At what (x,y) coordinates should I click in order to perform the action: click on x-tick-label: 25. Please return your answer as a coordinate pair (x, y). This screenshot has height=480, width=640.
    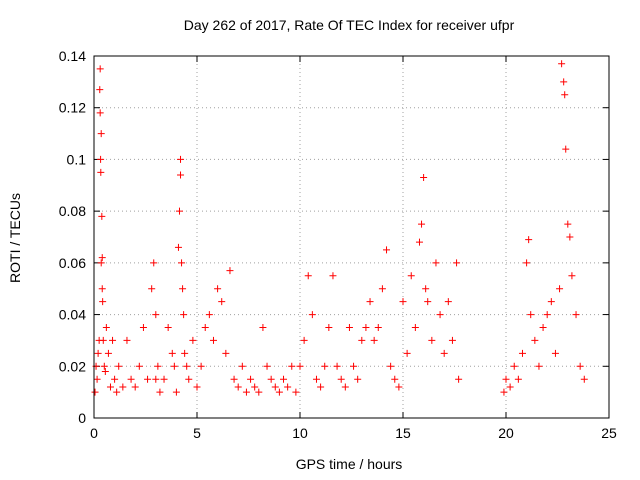
    Looking at the image, I should click on (609, 433).